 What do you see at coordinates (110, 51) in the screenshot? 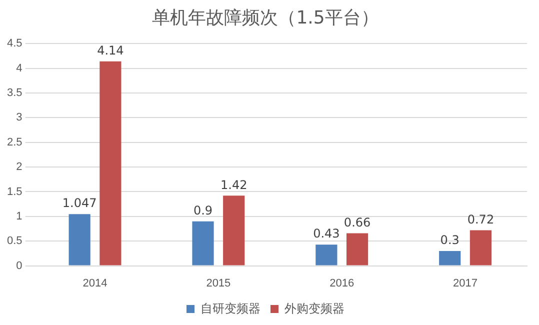
I see `data-label: 4.14` at bounding box center [110, 51].